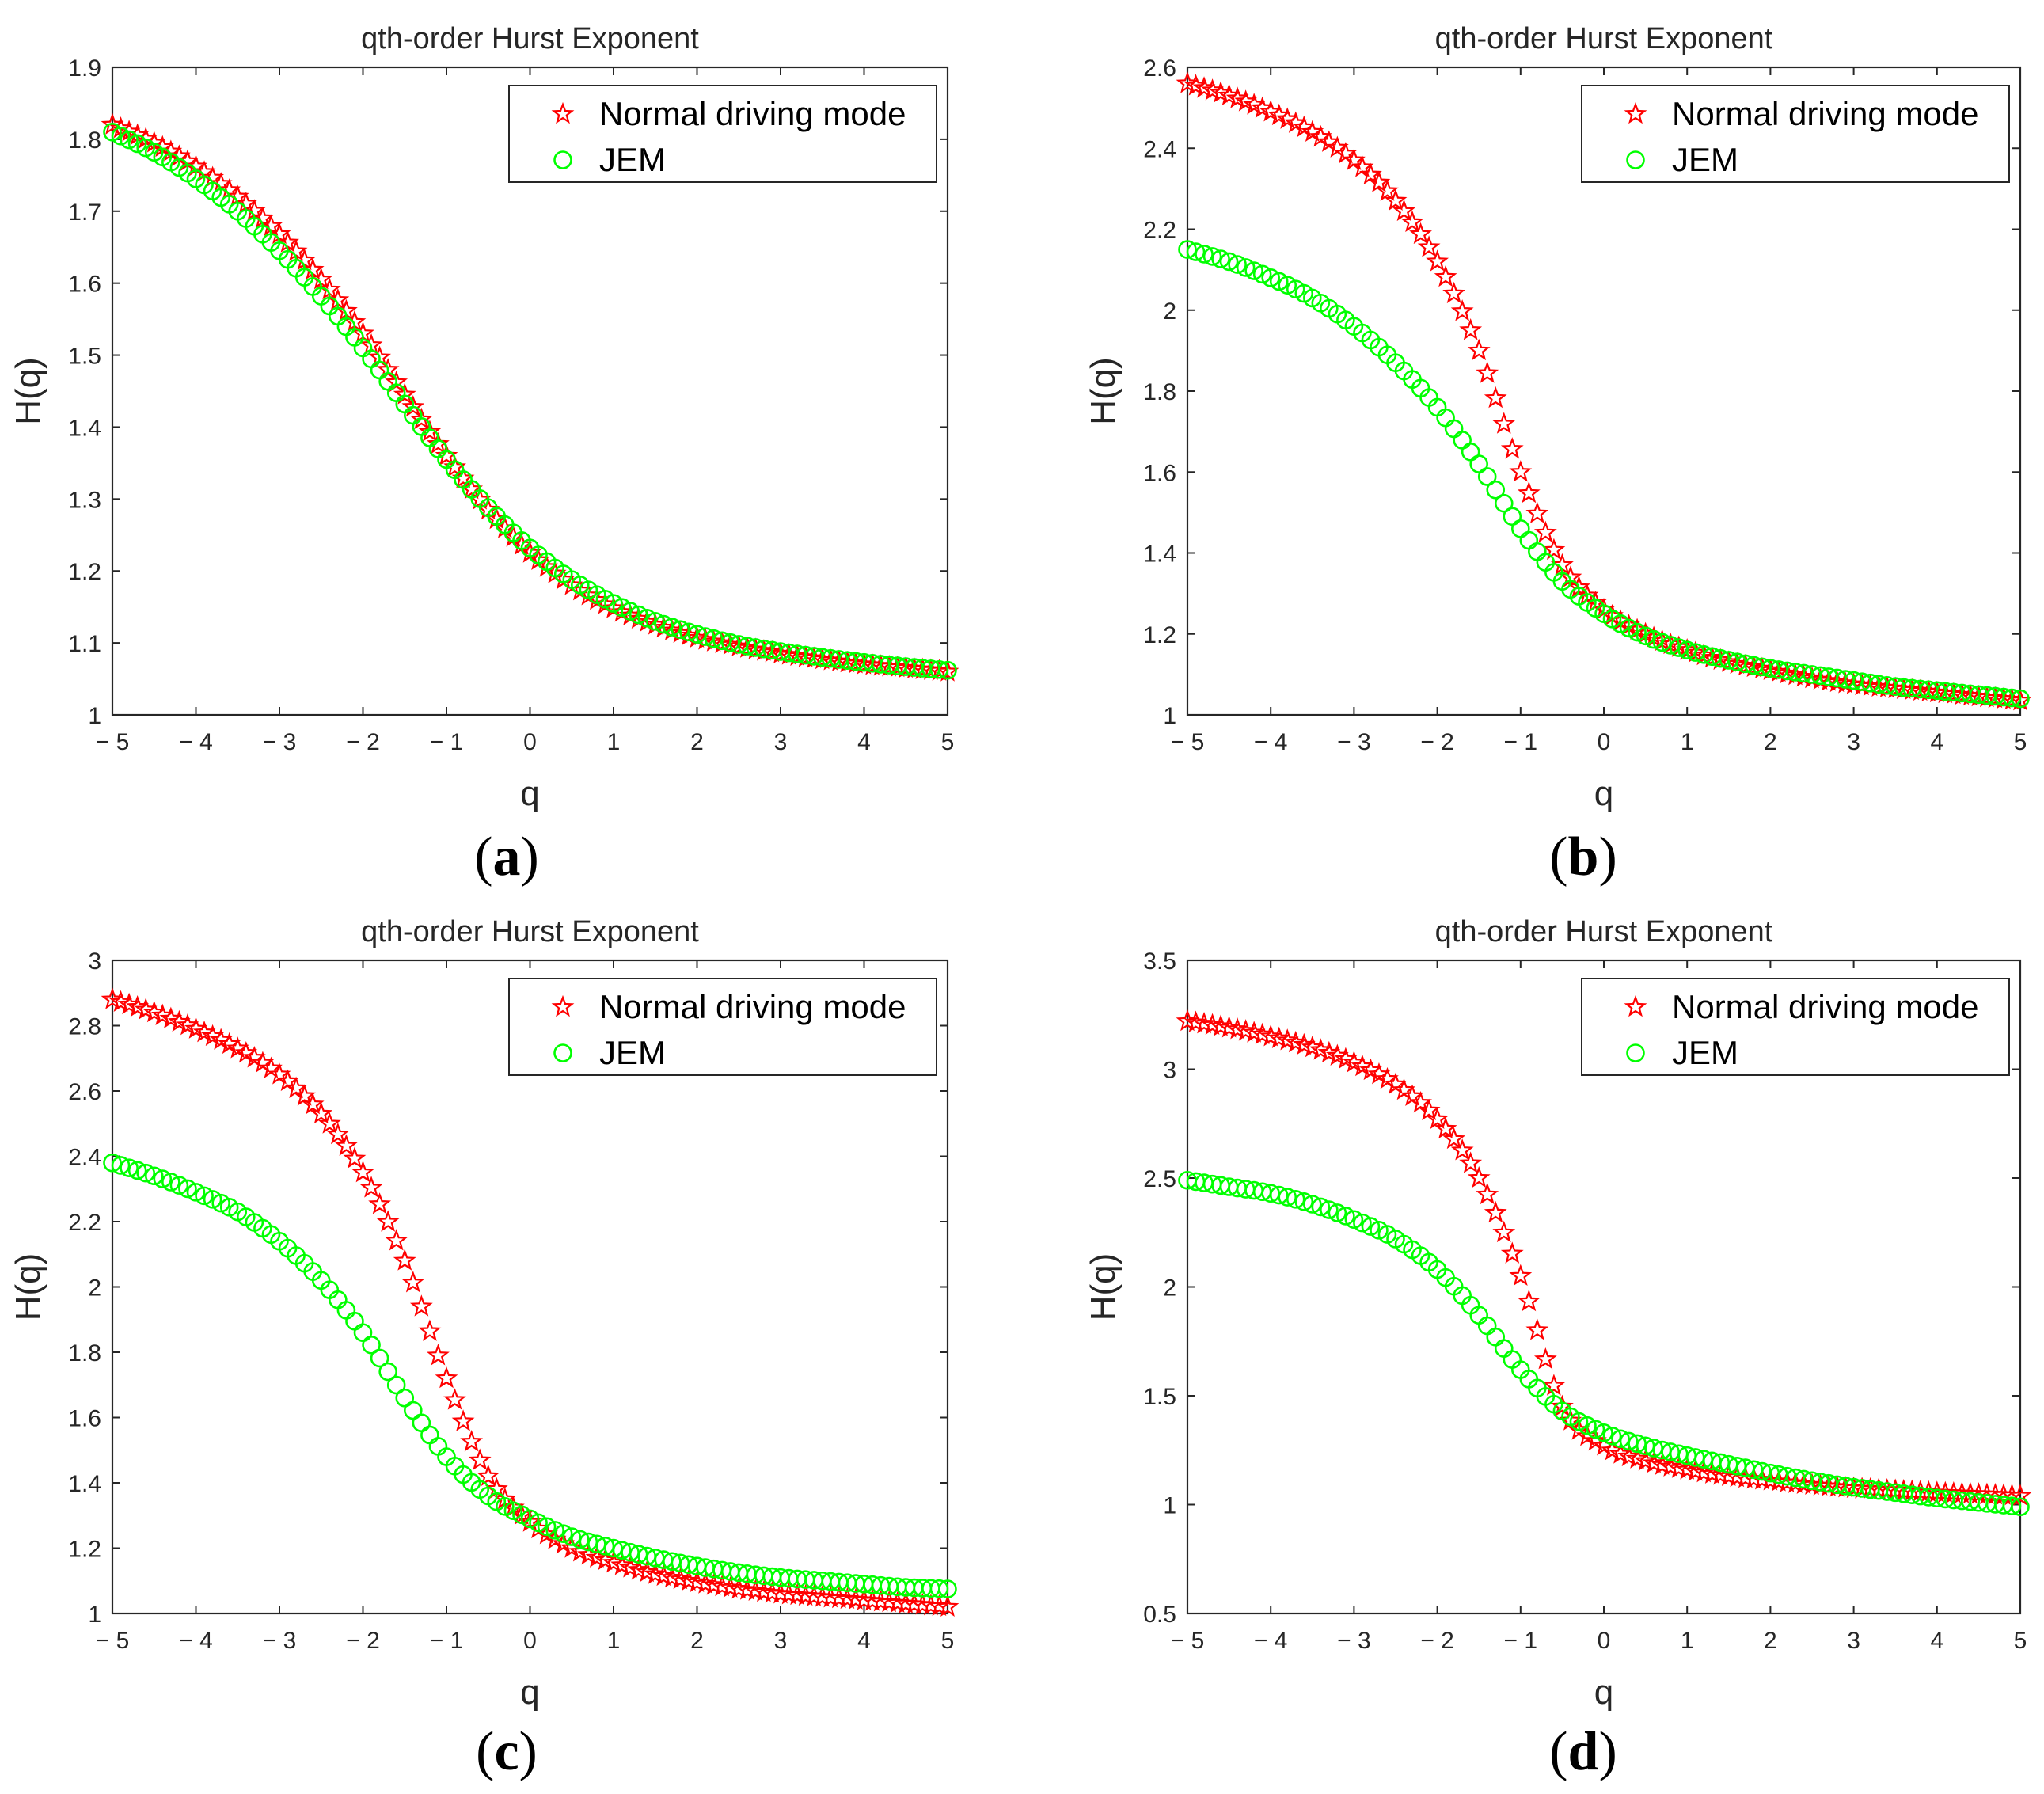  I want to click on y-tick-label: 1.4, so click(84, 1484).